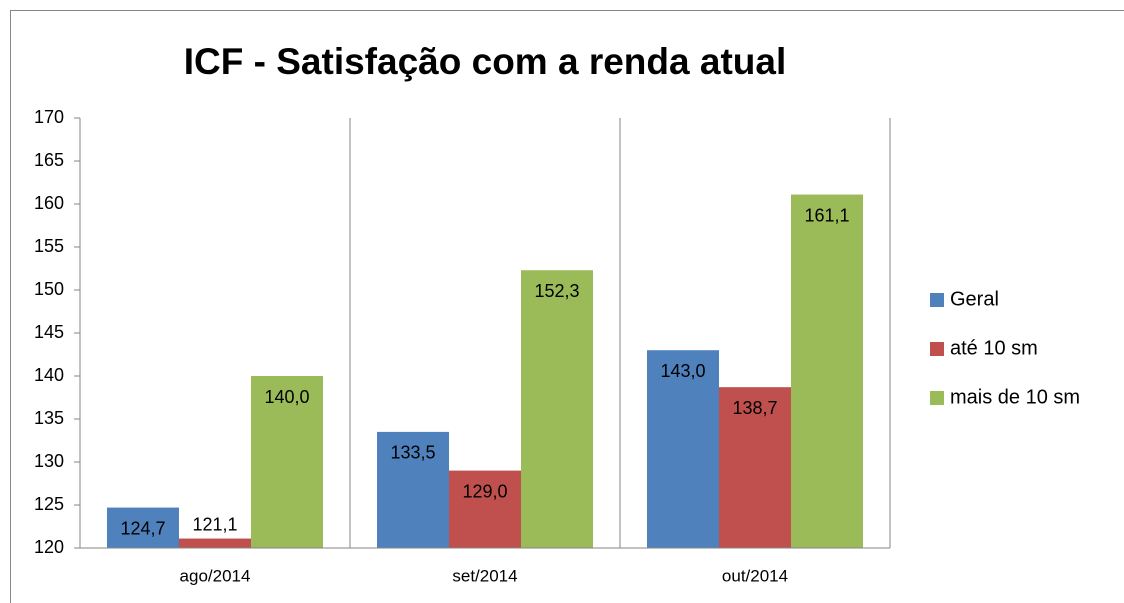 This screenshot has width=1124, height=603. Describe the element at coordinates (556, 291) in the screenshot. I see `value-label: 152,3` at that location.